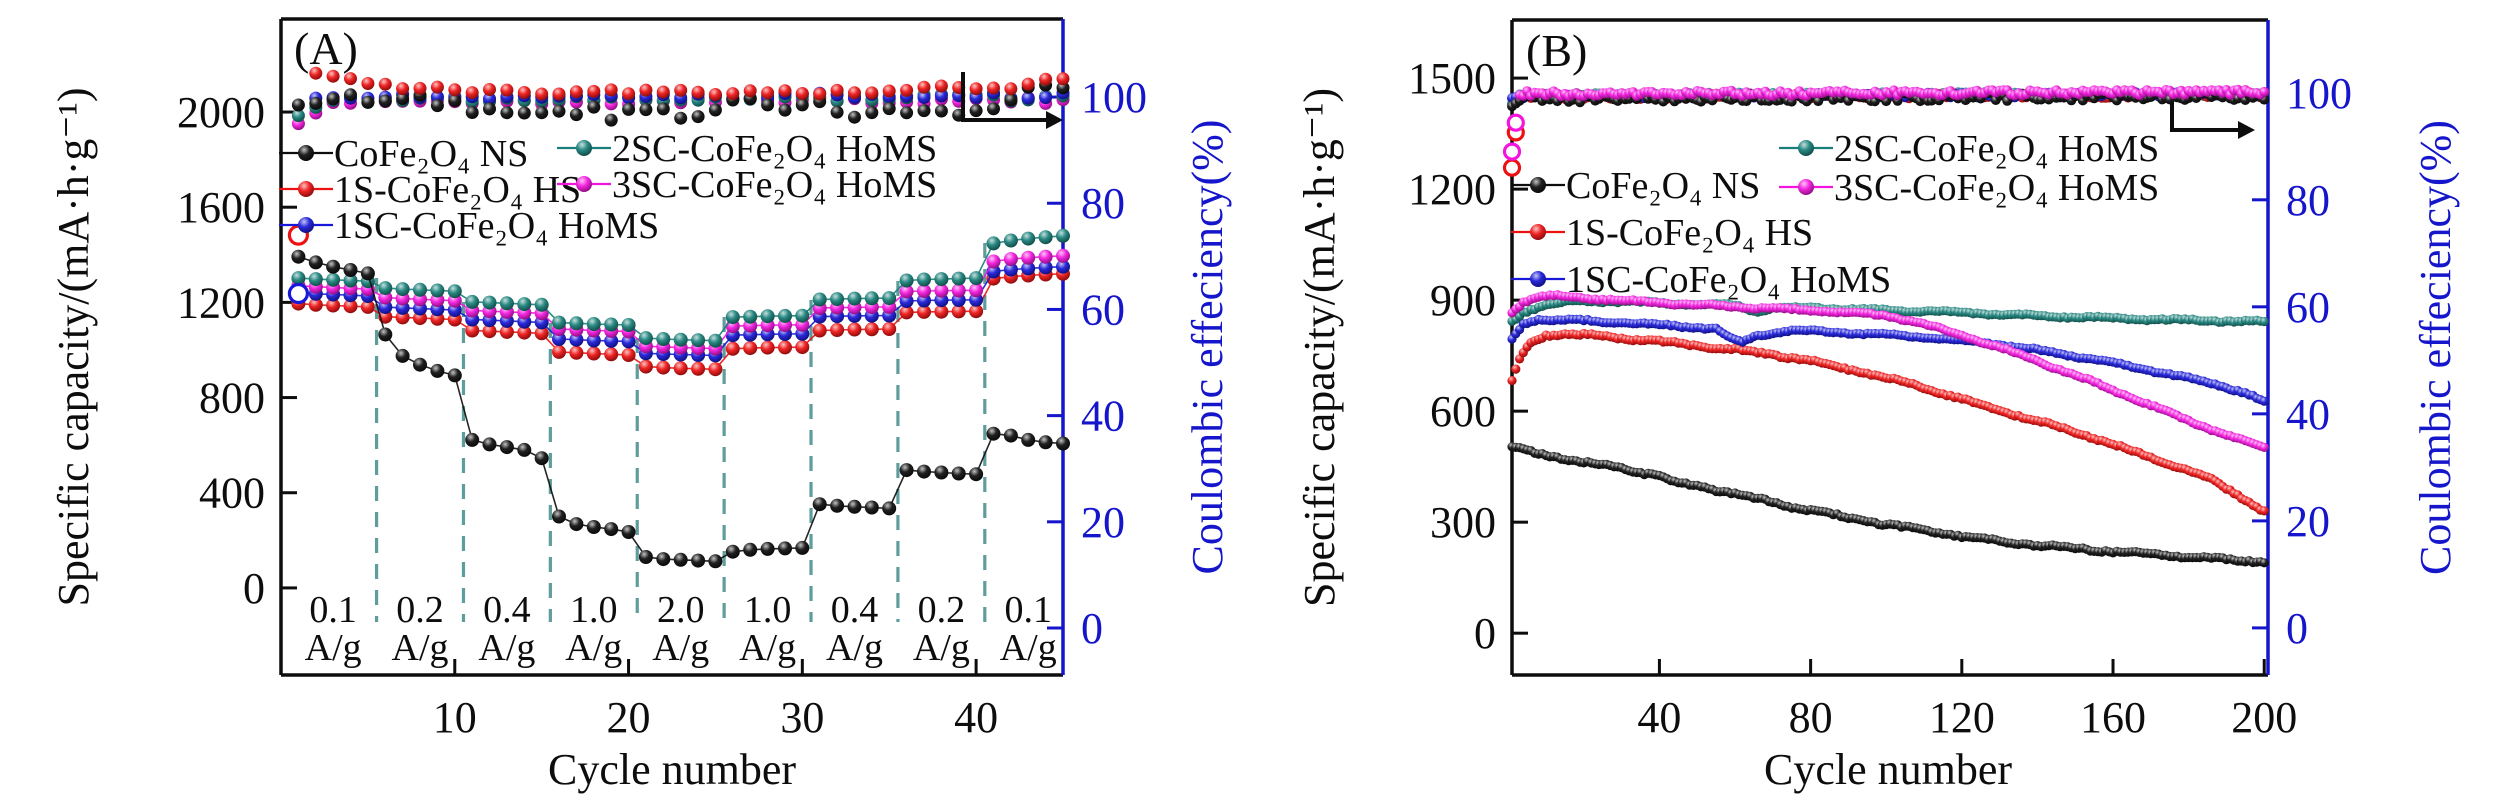 The image size is (2520, 803). I want to click on rate-value-label: 1.0, so click(768, 610).